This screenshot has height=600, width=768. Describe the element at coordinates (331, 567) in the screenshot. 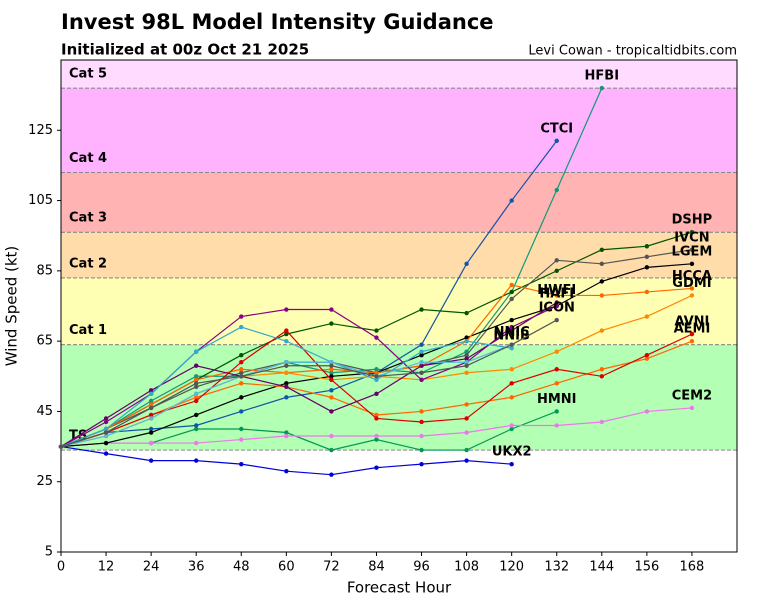

I see `x-tick-label: 72` at that location.